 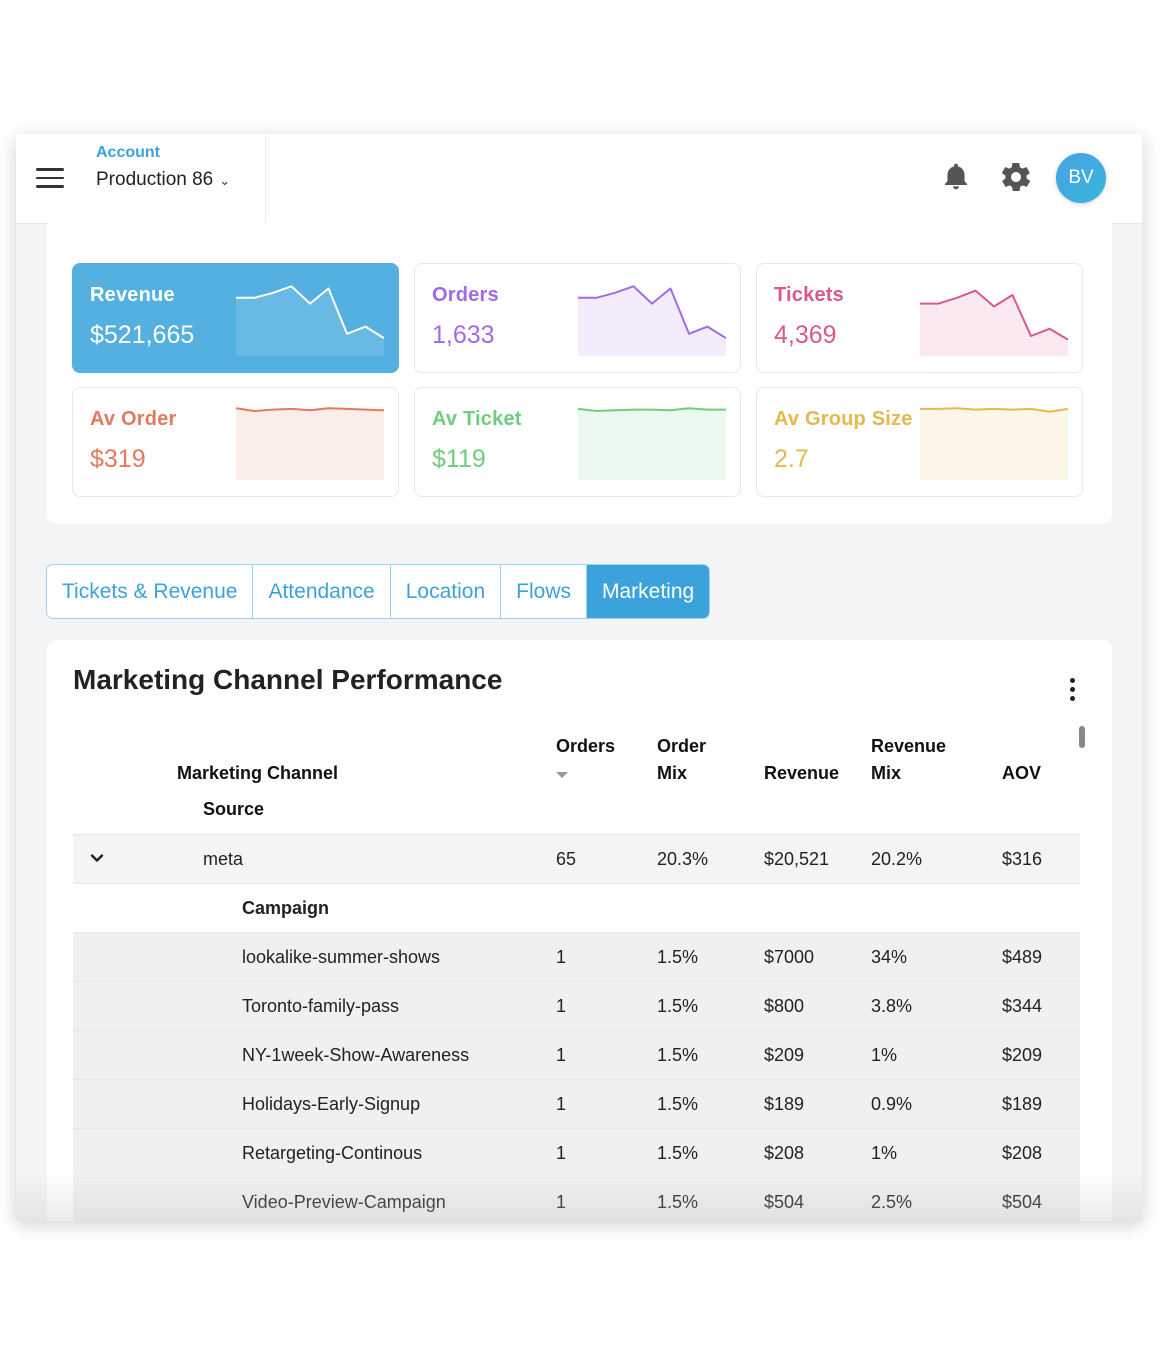 I want to click on sparkline-revenue, so click(x=310, y=320).